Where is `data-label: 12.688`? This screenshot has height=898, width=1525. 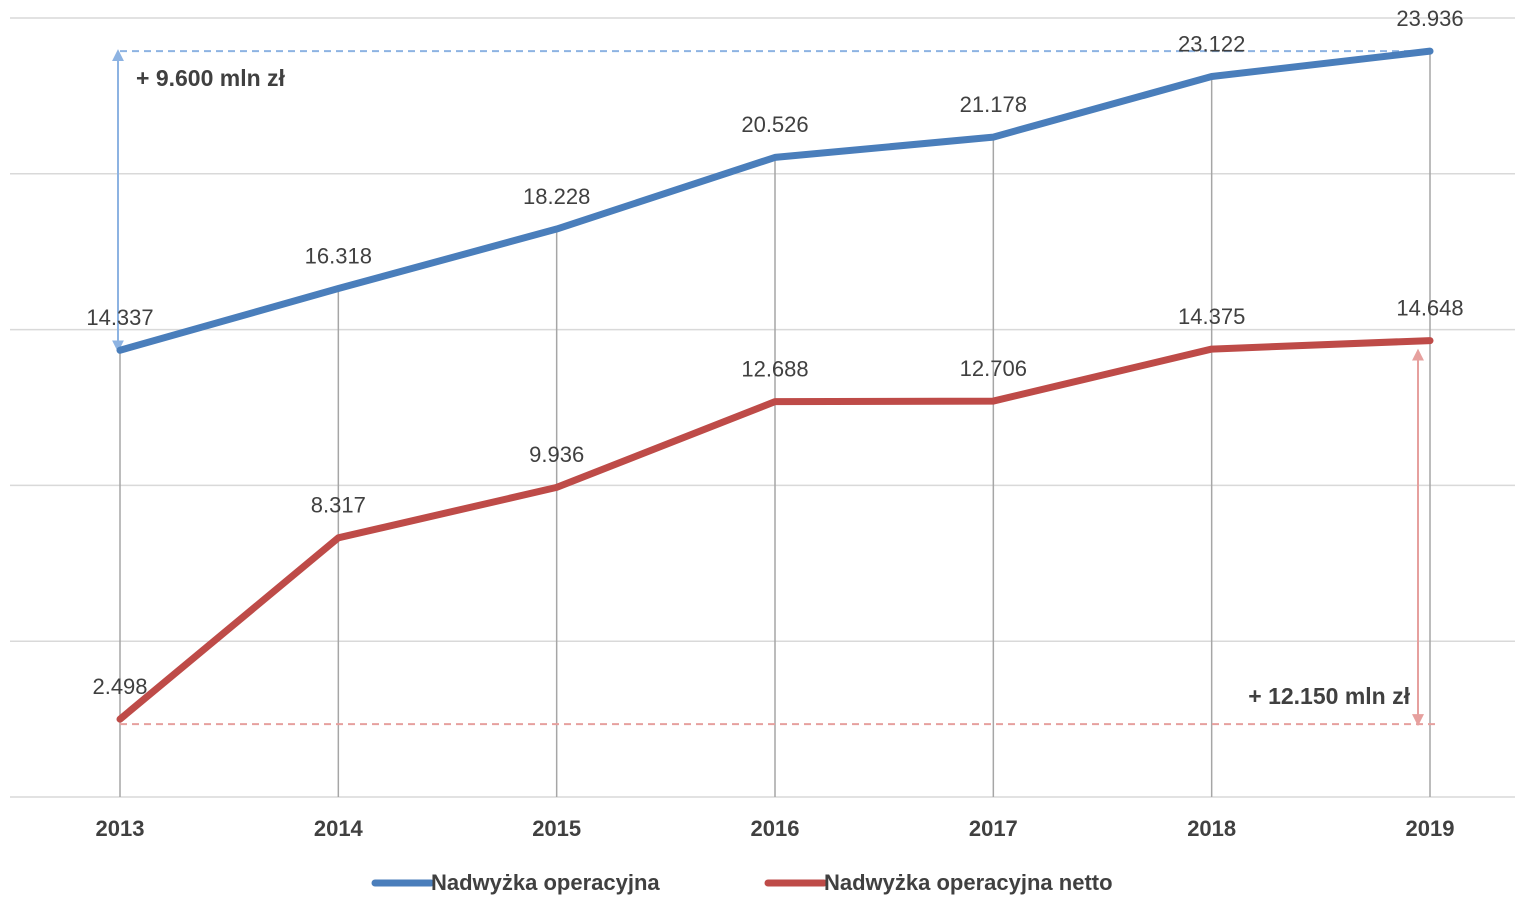
data-label: 12.688 is located at coordinates (774, 368).